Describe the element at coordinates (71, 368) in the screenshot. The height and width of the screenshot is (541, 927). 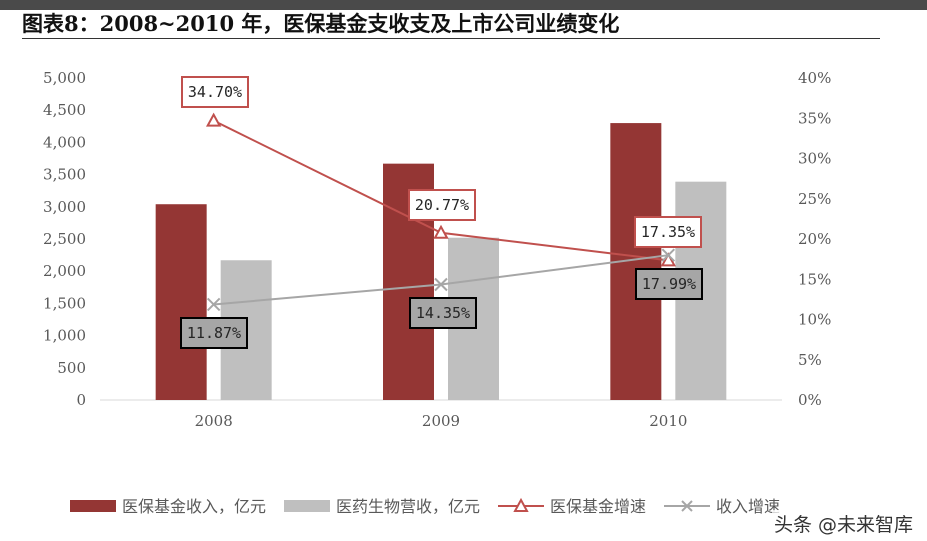
I see `y-left-tick-label: 500` at that location.